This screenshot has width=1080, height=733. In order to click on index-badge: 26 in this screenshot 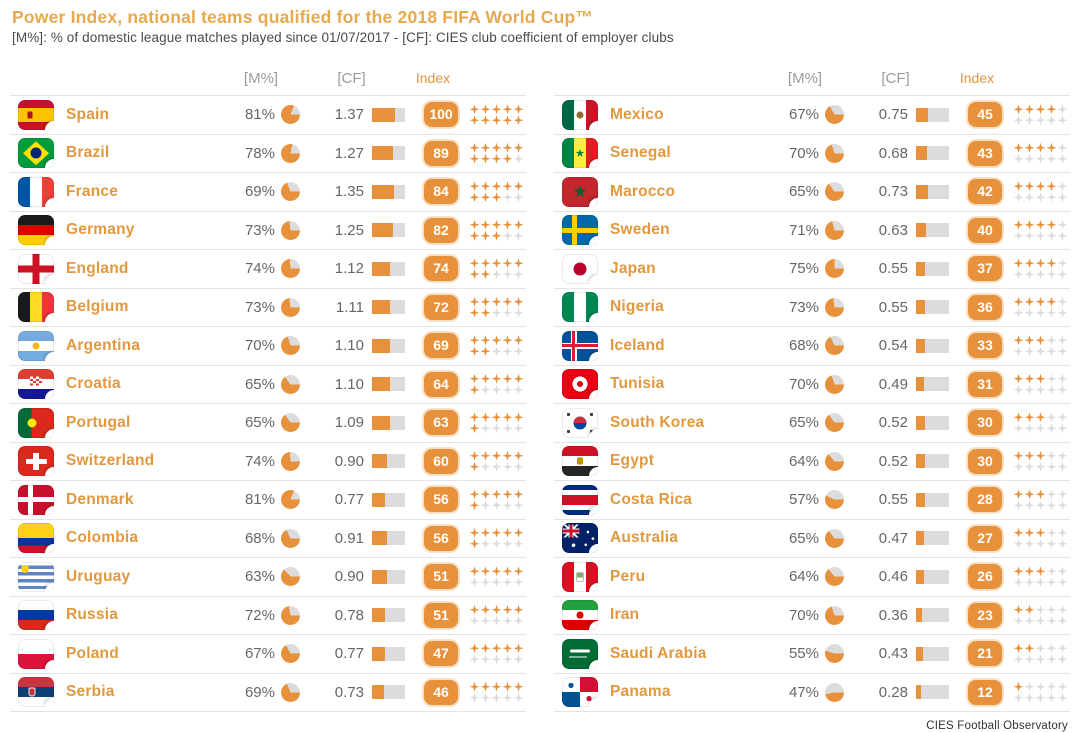, I will do `click(985, 577)`.